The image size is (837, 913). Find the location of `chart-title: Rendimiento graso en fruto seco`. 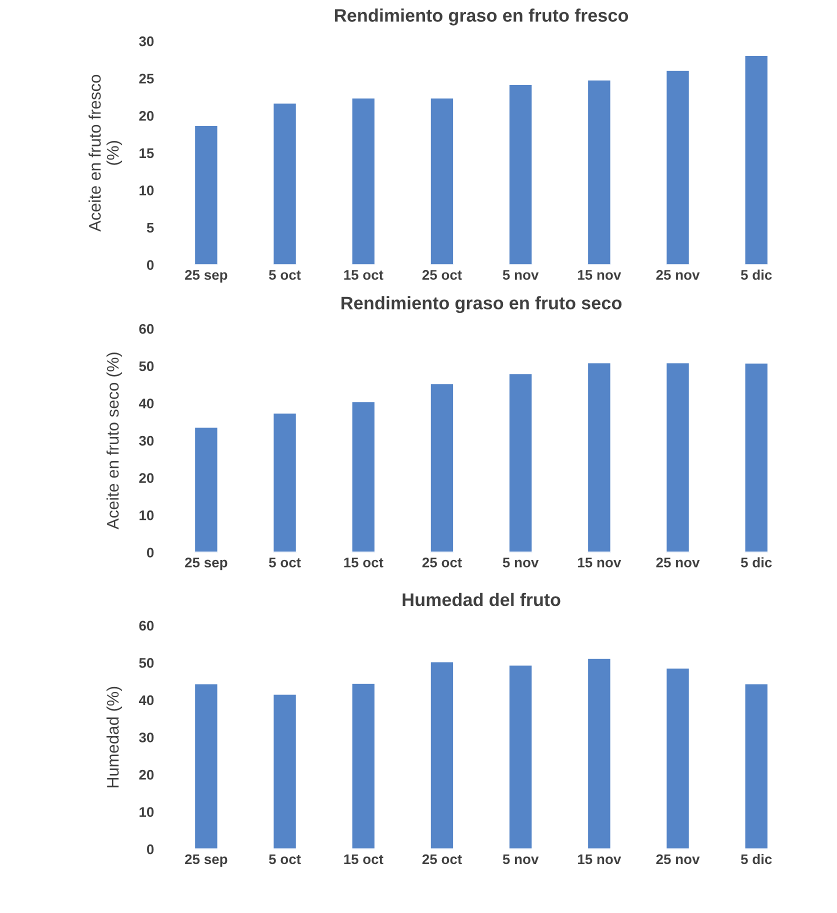

chart-title: Rendimiento graso en fruto seco is located at coordinates (482, 305).